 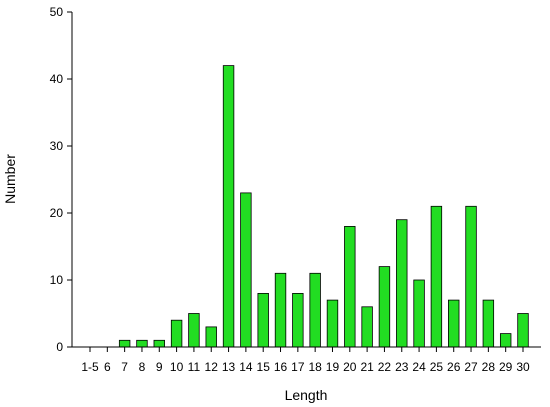 I want to click on x-tick-label-28: 28, so click(x=489, y=367).